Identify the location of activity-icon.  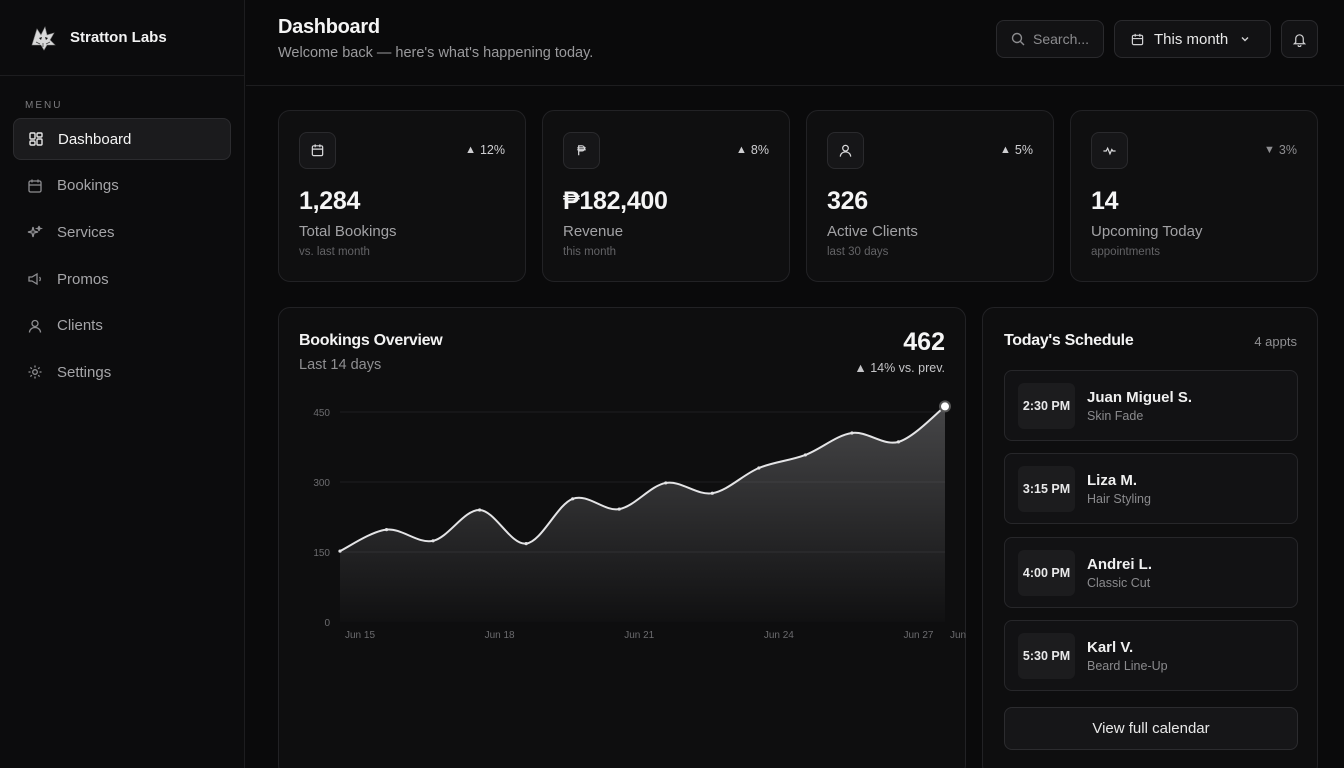
(1109, 150).